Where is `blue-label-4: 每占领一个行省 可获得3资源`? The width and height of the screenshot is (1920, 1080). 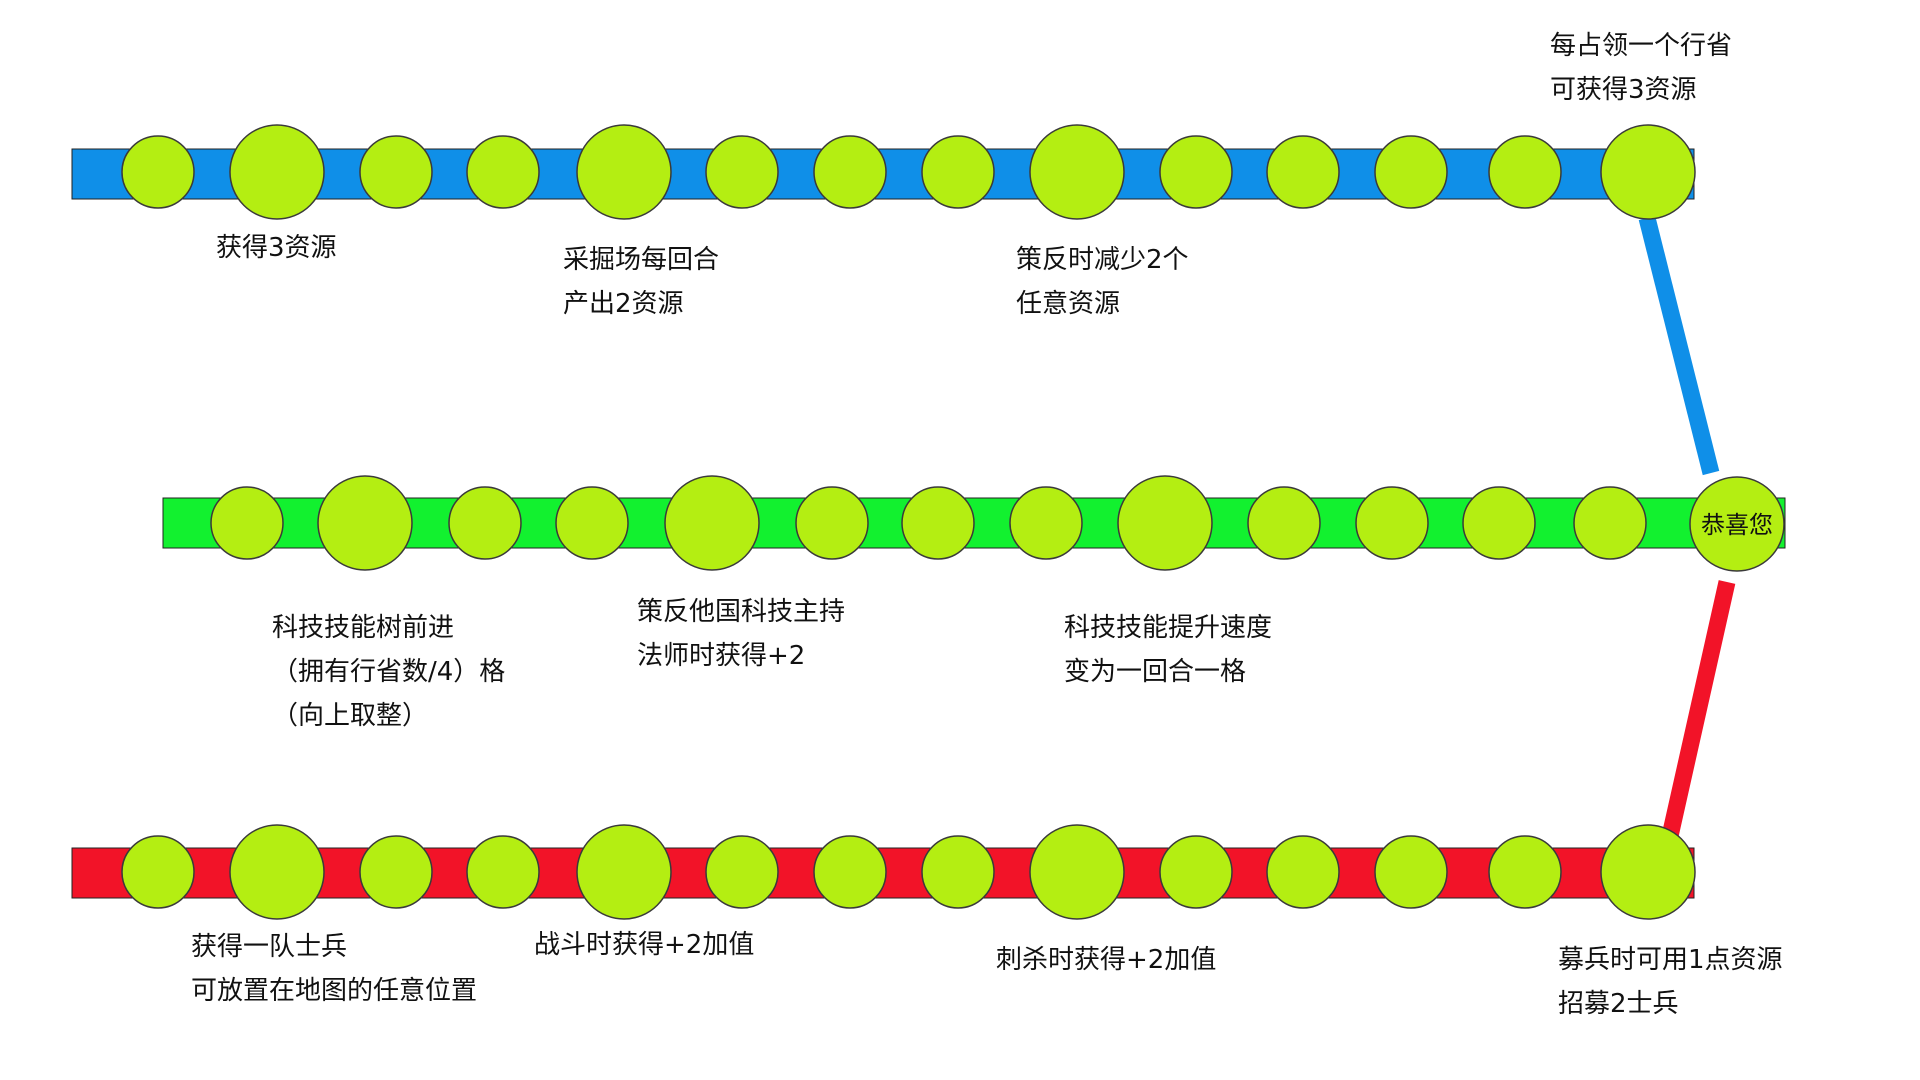 blue-label-4: 每占领一个行省 可获得3资源 is located at coordinates (1641, 68).